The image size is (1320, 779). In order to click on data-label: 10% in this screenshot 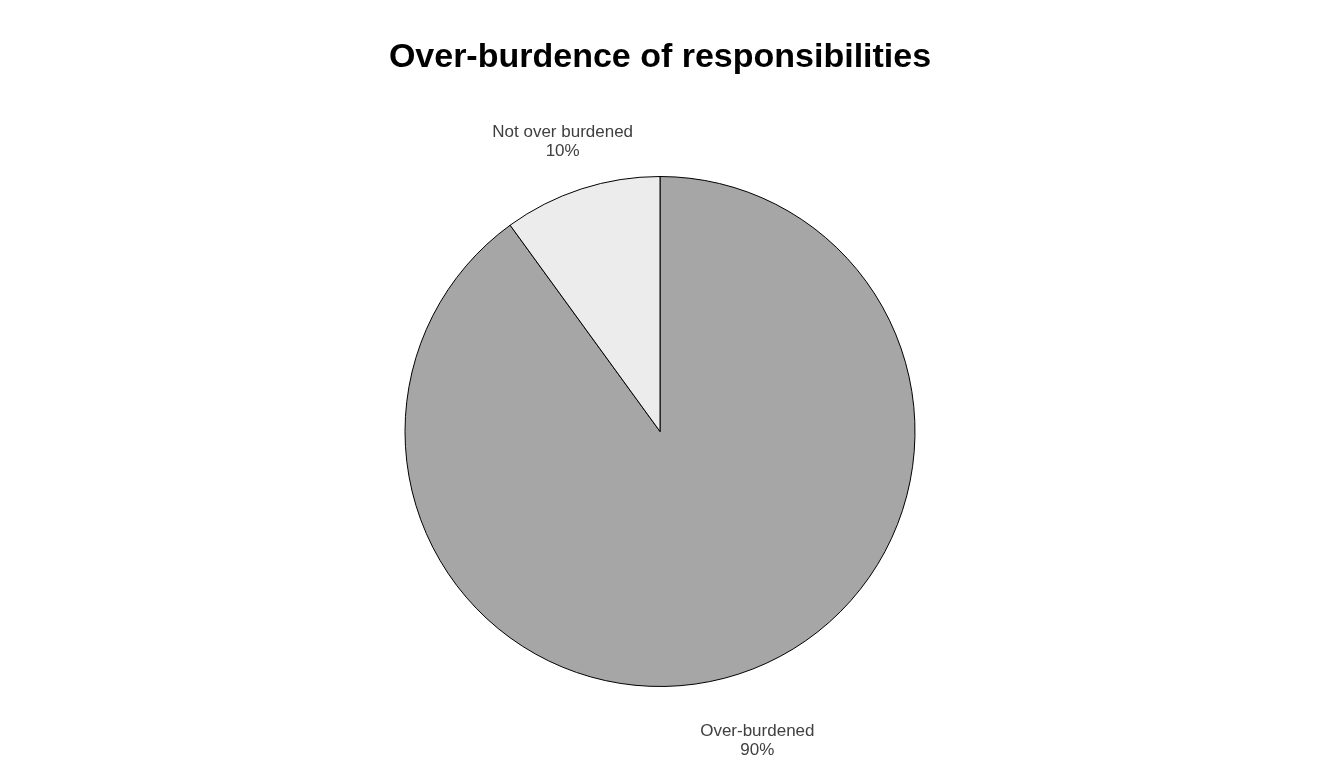, I will do `click(562, 150)`.